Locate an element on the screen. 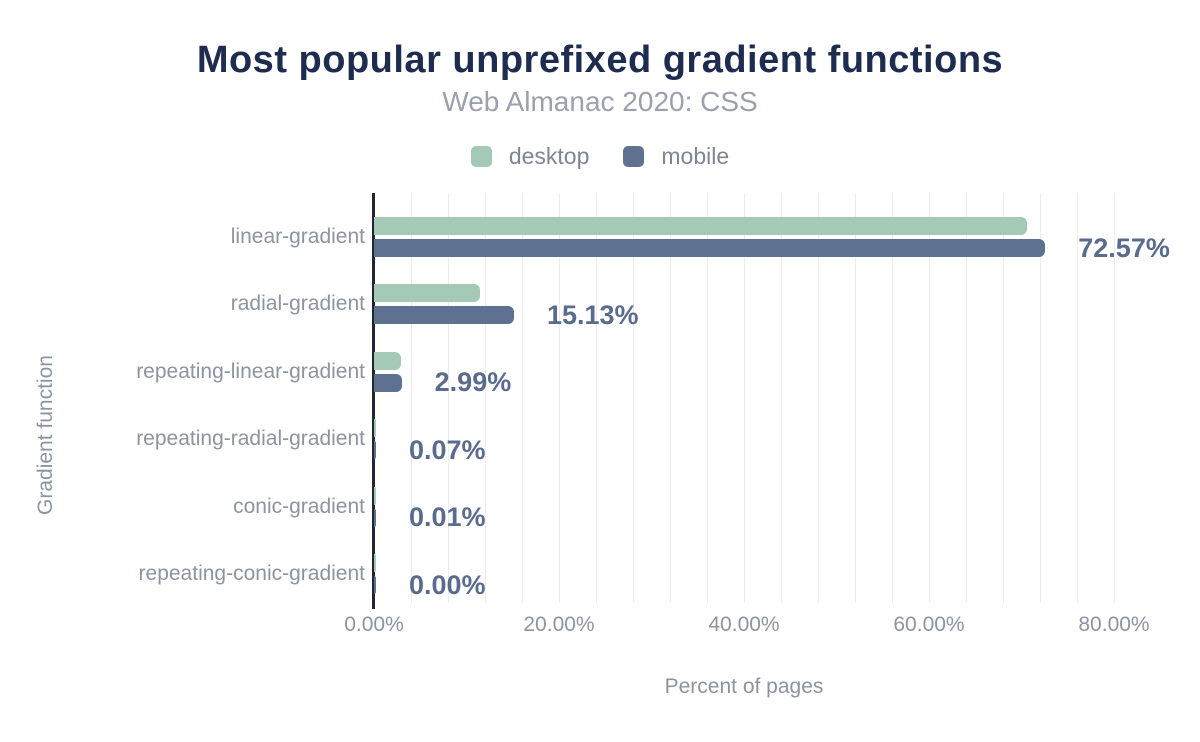 This screenshot has width=1200, height=742. x-axis-title: Percent of pages is located at coordinates (744, 686).